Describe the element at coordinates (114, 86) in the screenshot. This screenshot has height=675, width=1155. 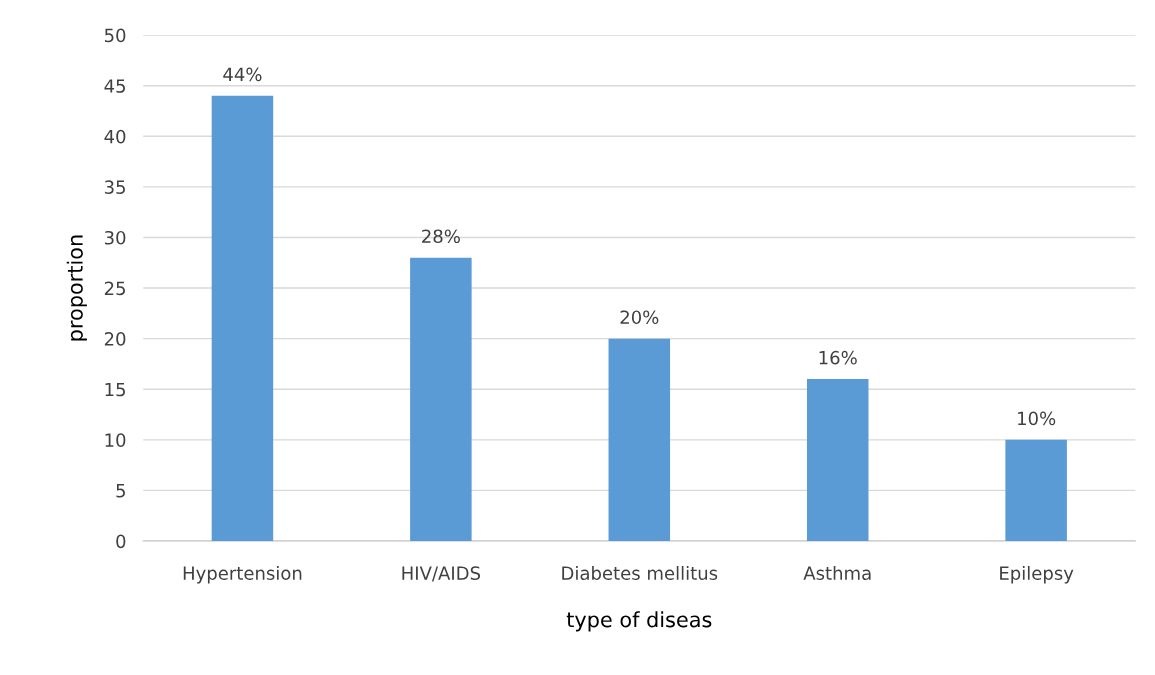
I see `y-tick-label: 45` at that location.